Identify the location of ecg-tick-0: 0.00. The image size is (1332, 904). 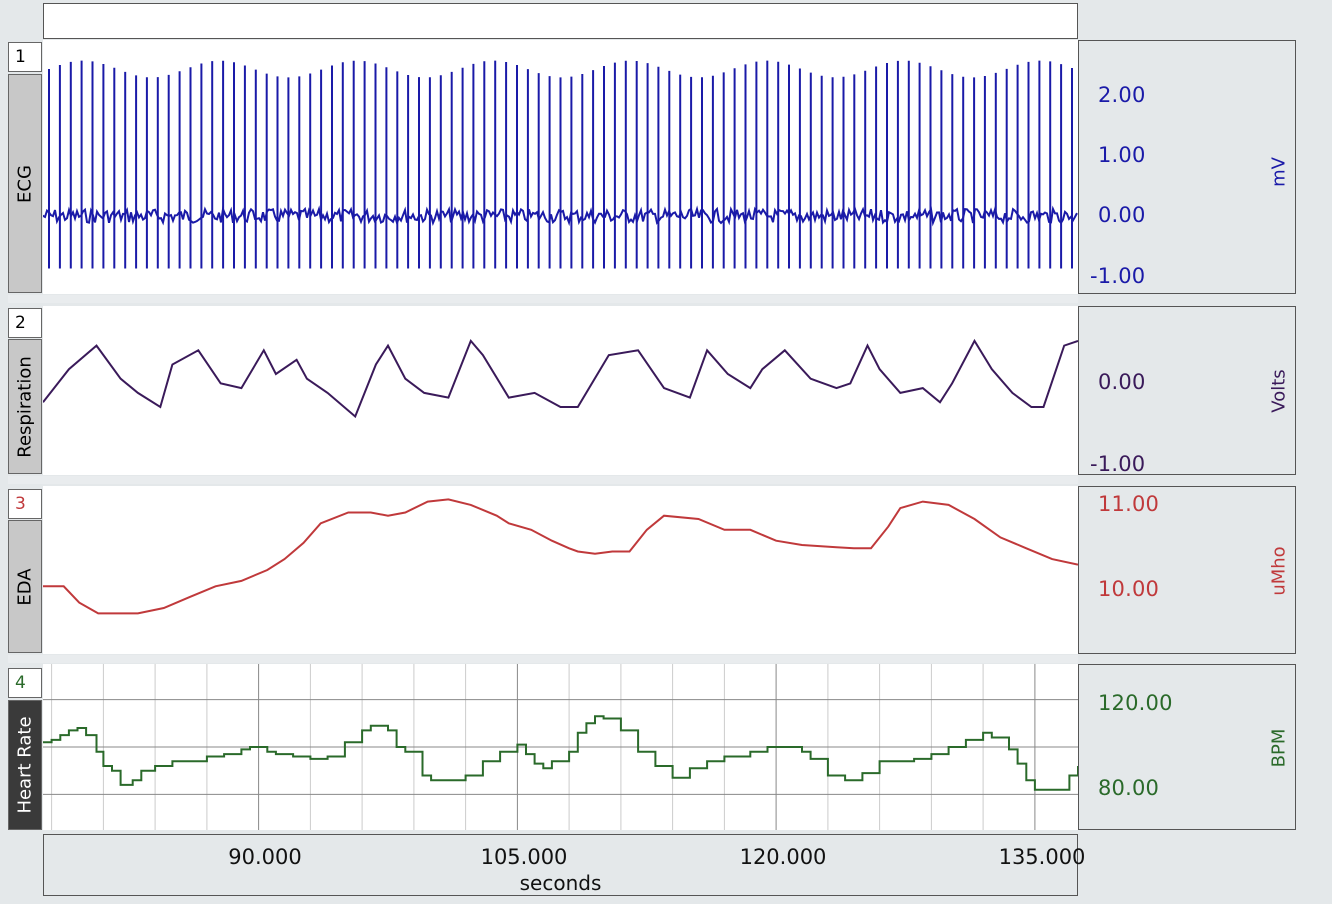
(1122, 215).